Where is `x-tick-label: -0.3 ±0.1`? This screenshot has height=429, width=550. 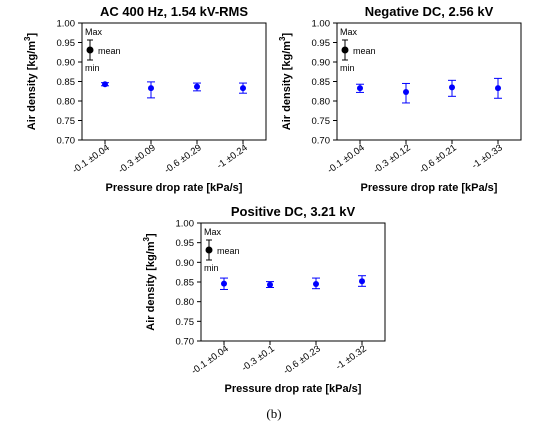 x-tick-label: -0.3 ±0.1 is located at coordinates (258, 358).